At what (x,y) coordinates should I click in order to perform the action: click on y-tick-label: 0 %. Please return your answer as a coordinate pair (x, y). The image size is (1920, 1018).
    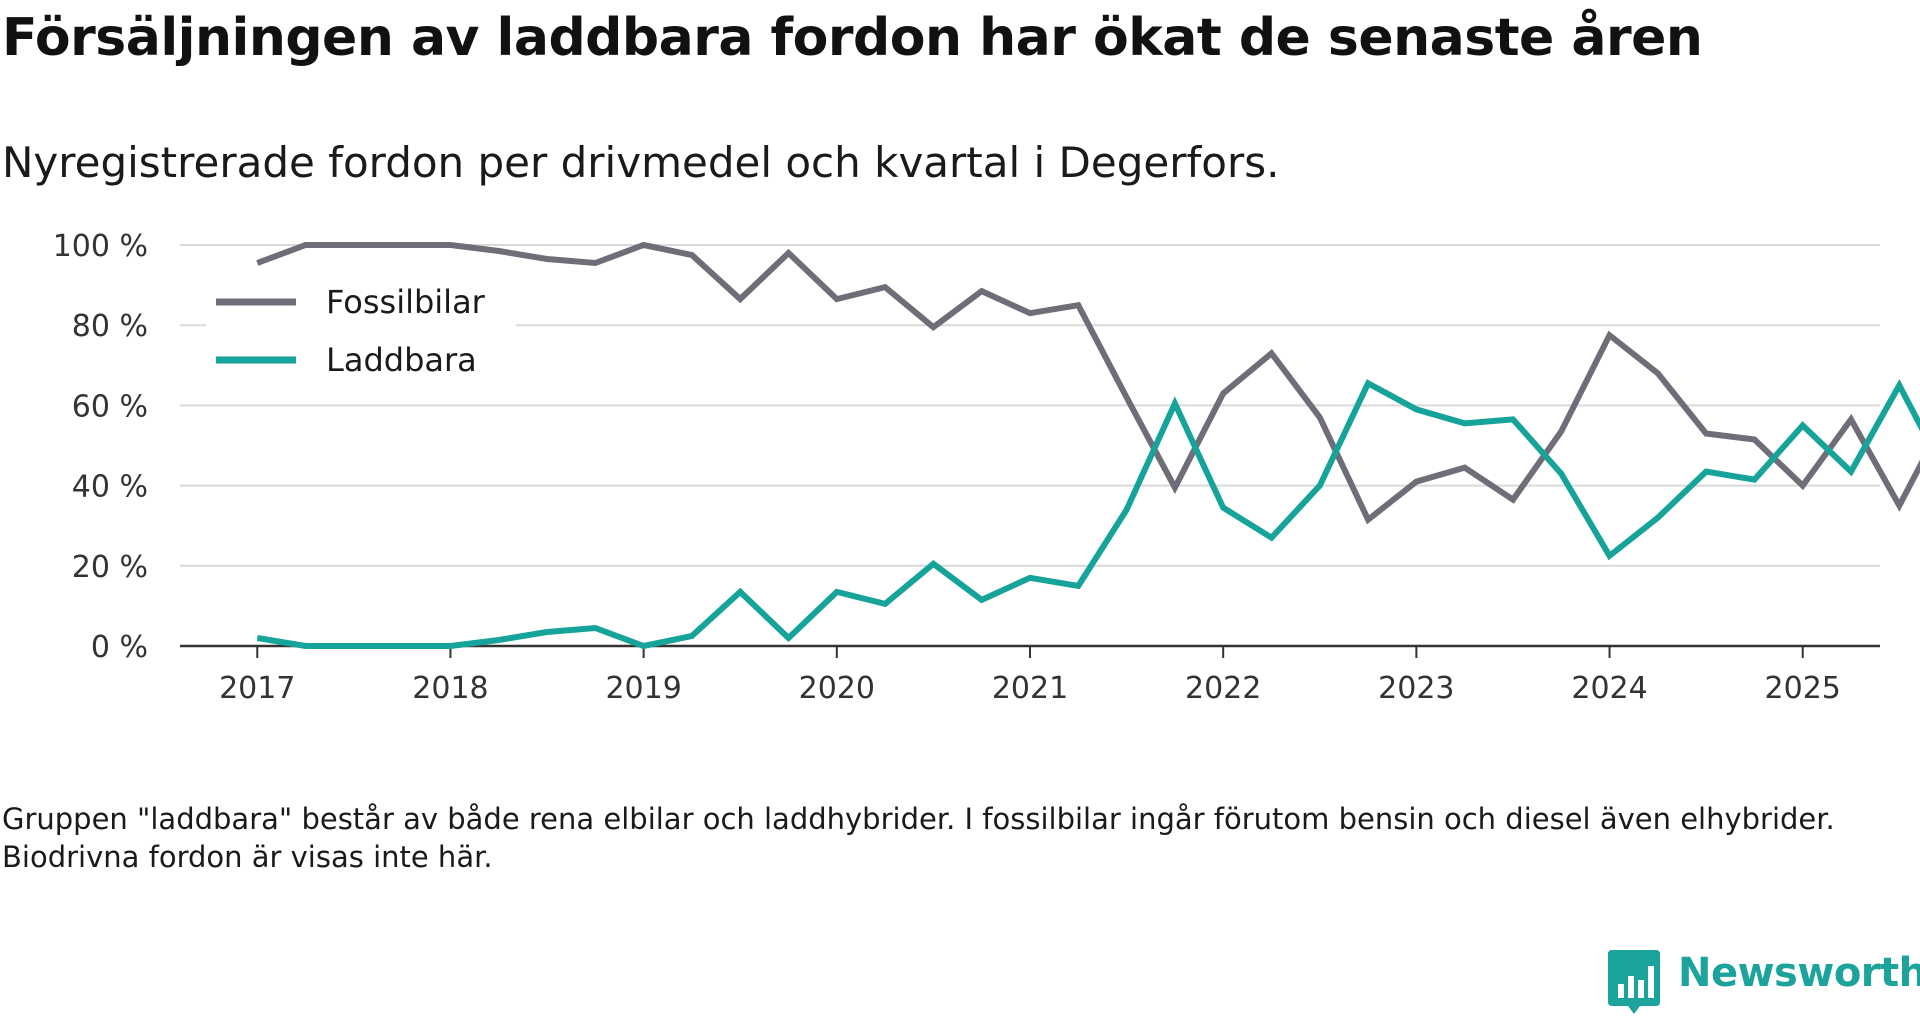
    Looking at the image, I should click on (119, 647).